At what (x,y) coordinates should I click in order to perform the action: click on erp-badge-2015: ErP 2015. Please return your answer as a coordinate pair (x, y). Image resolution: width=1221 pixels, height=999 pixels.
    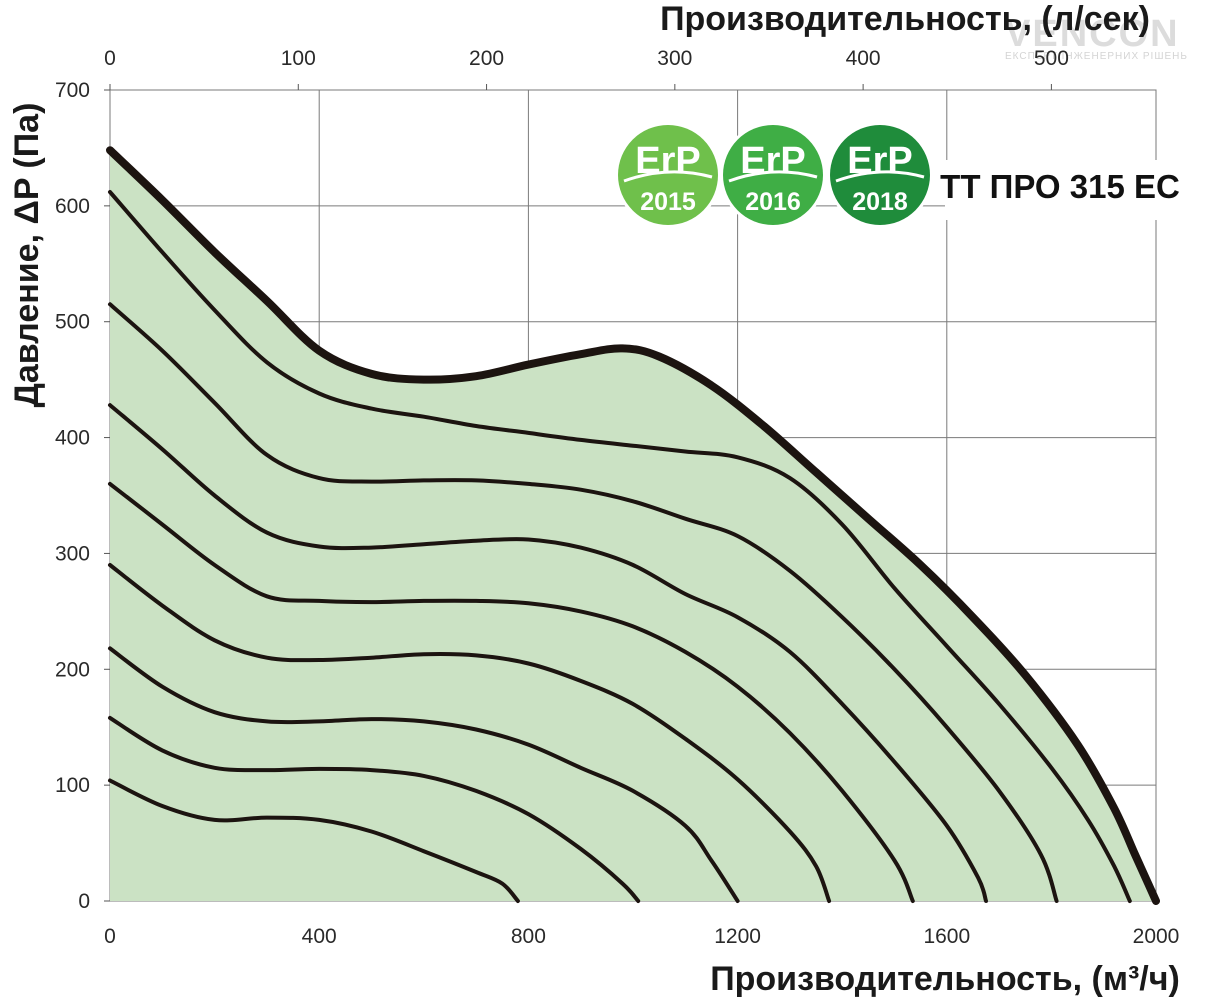
    Looking at the image, I should click on (668, 175).